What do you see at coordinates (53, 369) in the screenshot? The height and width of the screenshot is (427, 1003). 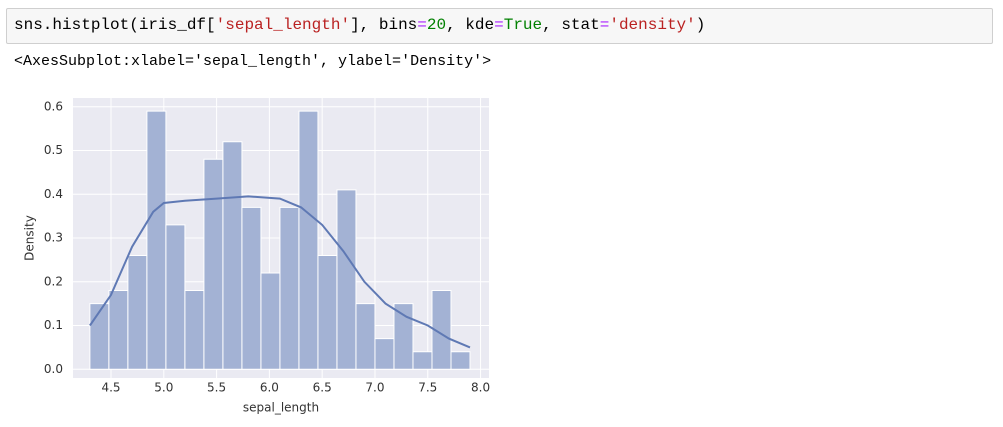 I see `y-tick-label: 0.0` at bounding box center [53, 369].